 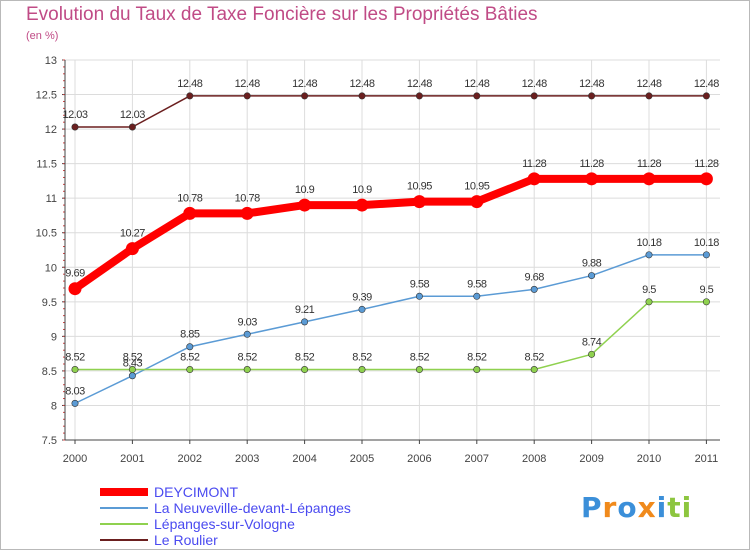 I want to click on legend-item-la-neuveville: La Neuveville-devant-Lépanges, so click(x=270, y=508).